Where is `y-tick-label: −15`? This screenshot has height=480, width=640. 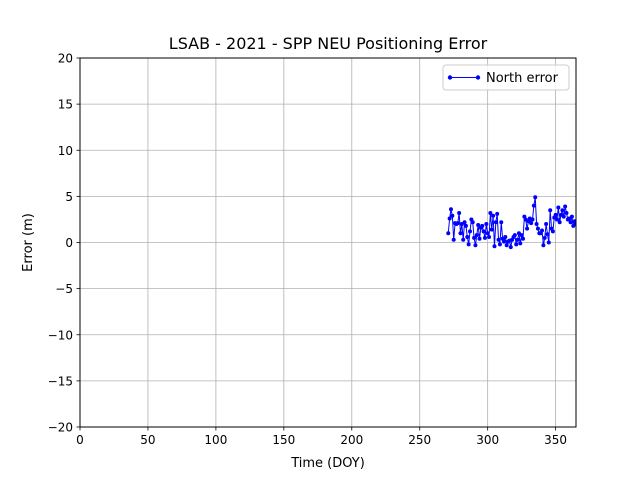
y-tick-label: −15 is located at coordinates (60, 381).